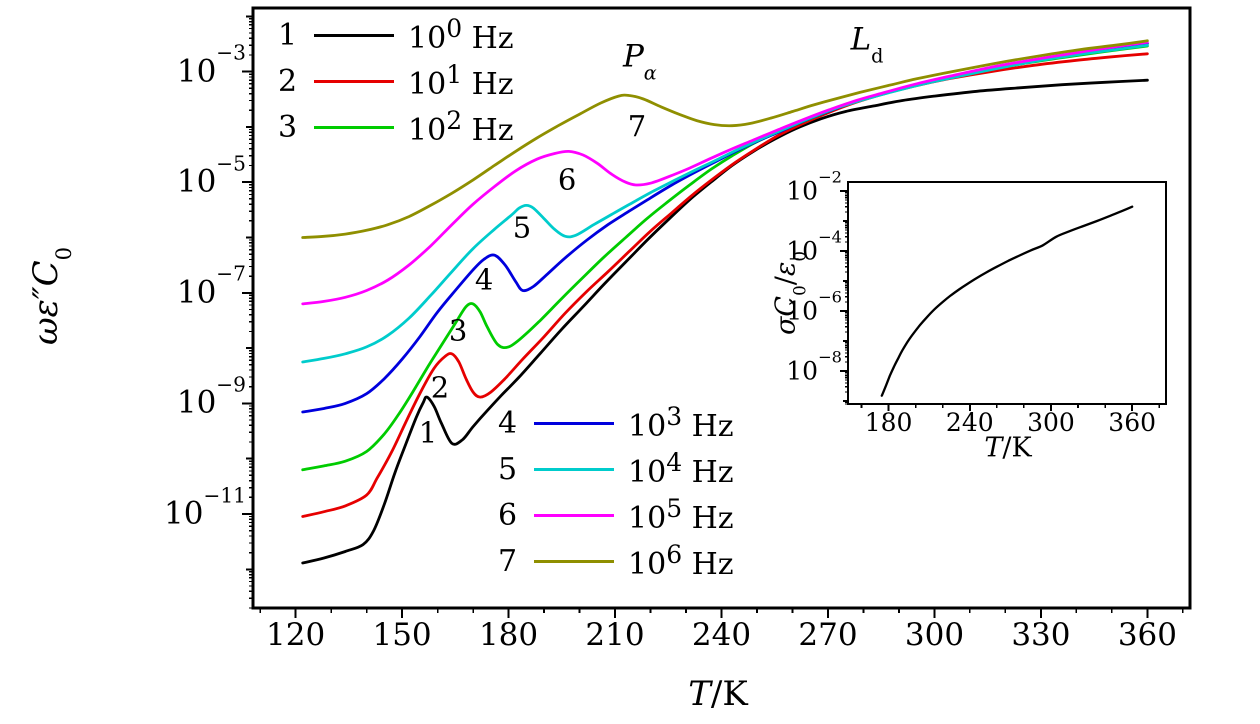 This screenshot has width=1260, height=724. What do you see at coordinates (681, 469) in the screenshot?
I see `legend-entry-label: 104 Hz` at bounding box center [681, 469].